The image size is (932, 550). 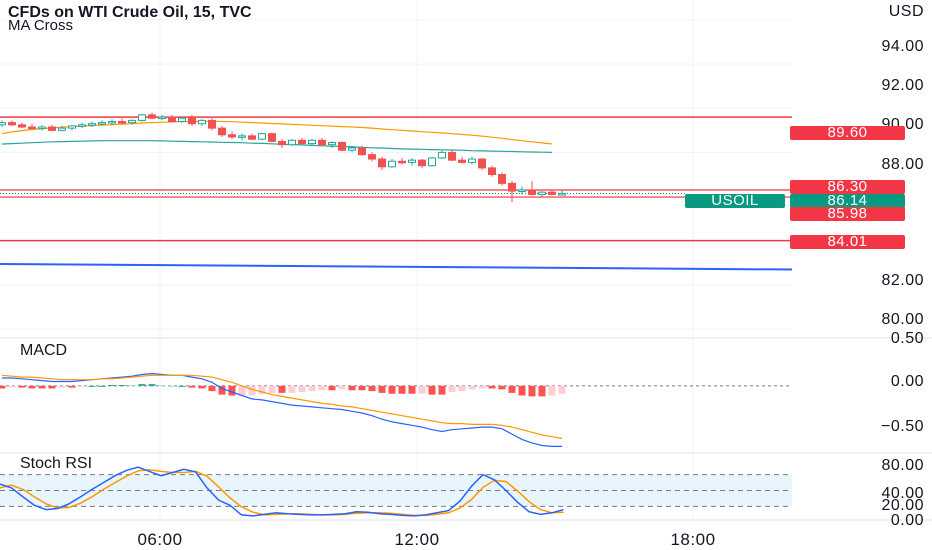 I want to click on lower-price-tag: 85.98, so click(x=847, y=213).